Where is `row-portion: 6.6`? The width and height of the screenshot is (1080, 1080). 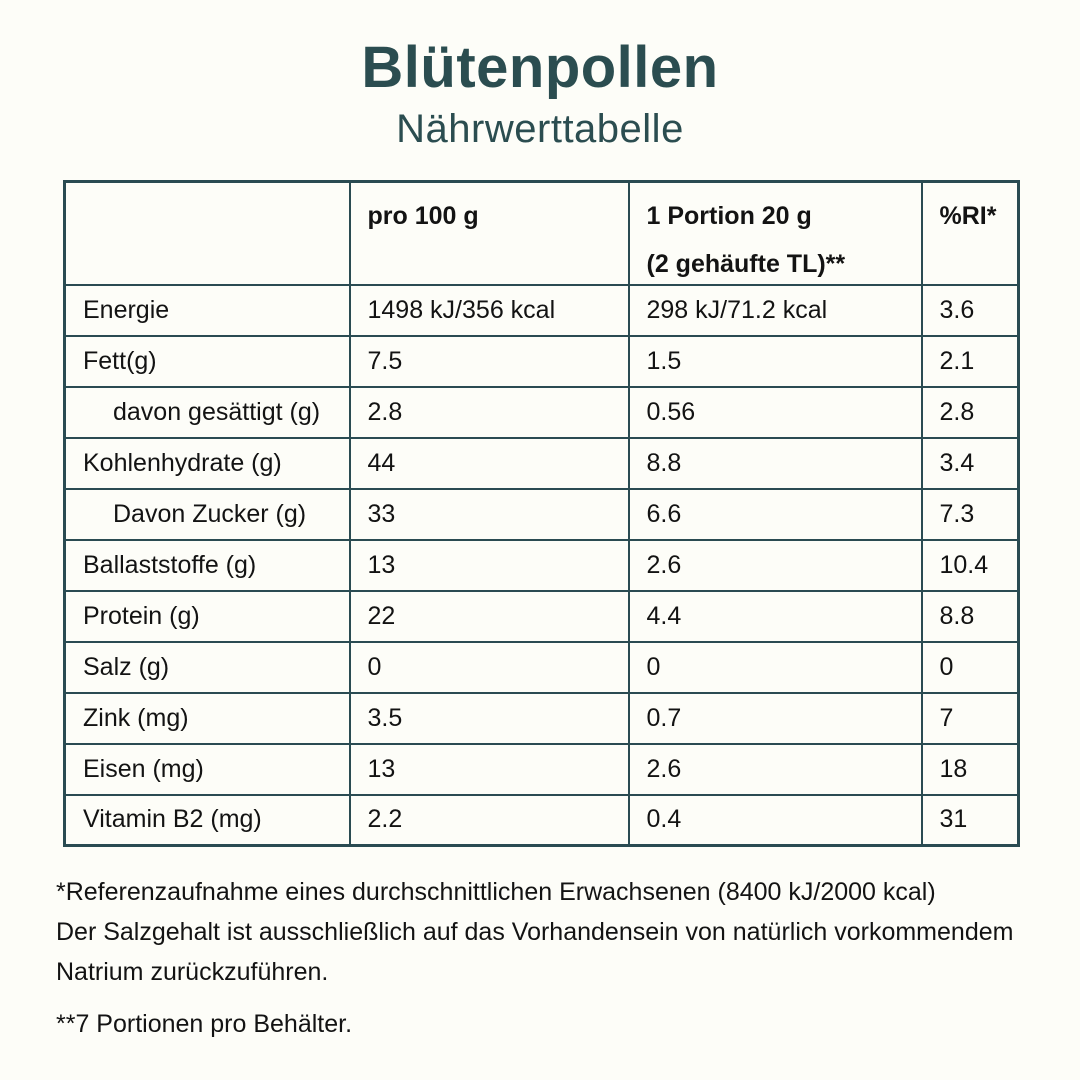 row-portion: 6.6 is located at coordinates (775, 514).